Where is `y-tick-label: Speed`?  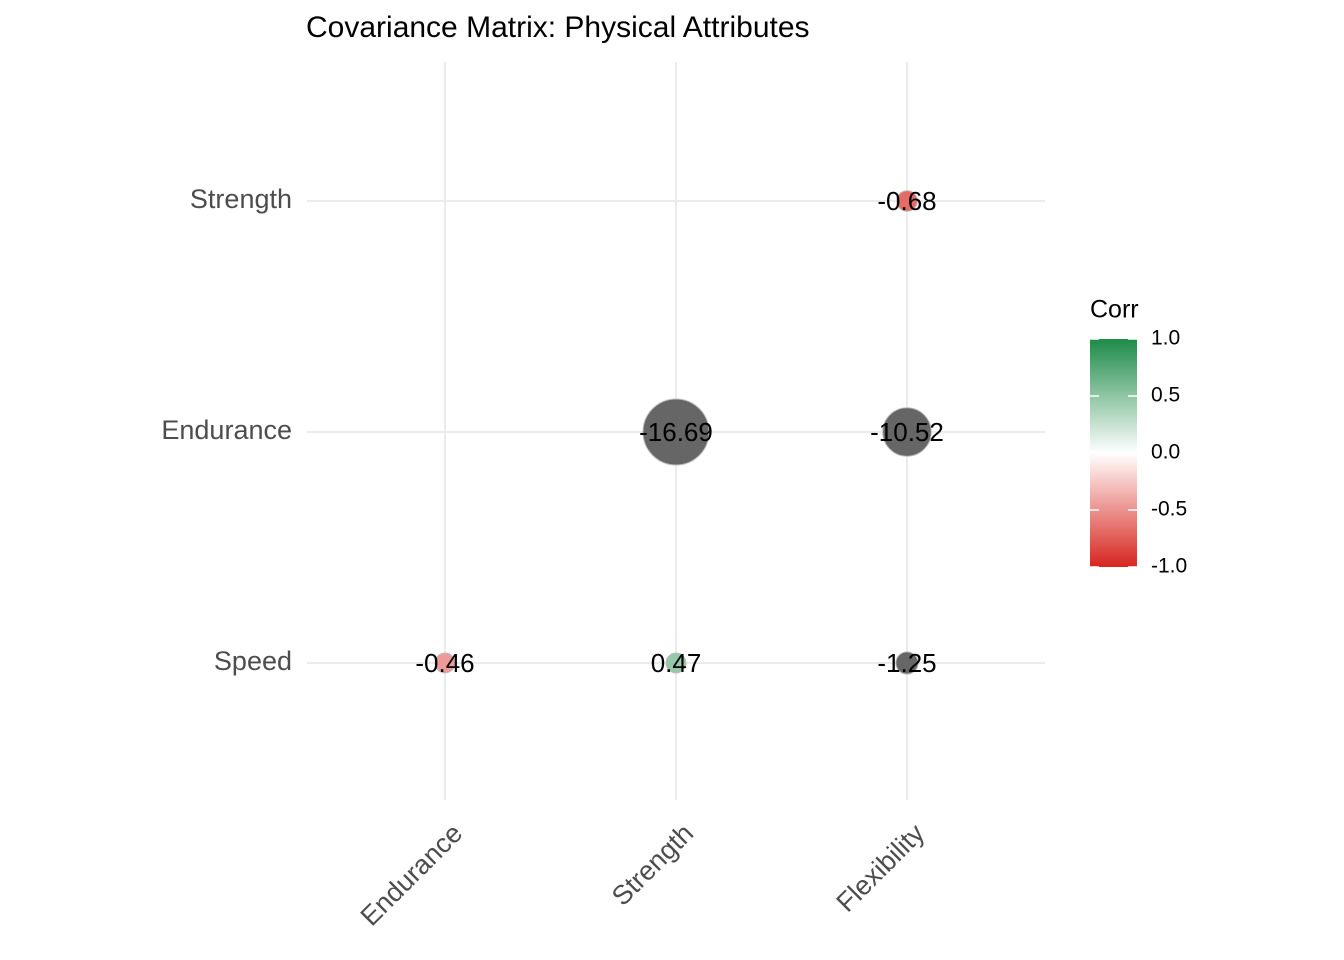 y-tick-label: Speed is located at coordinates (253, 661).